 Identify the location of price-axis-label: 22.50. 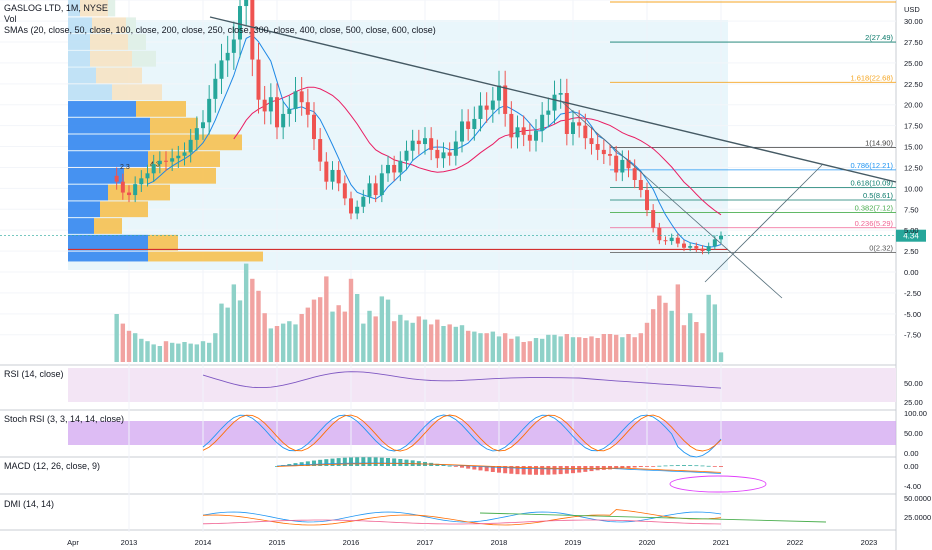
(913, 84).